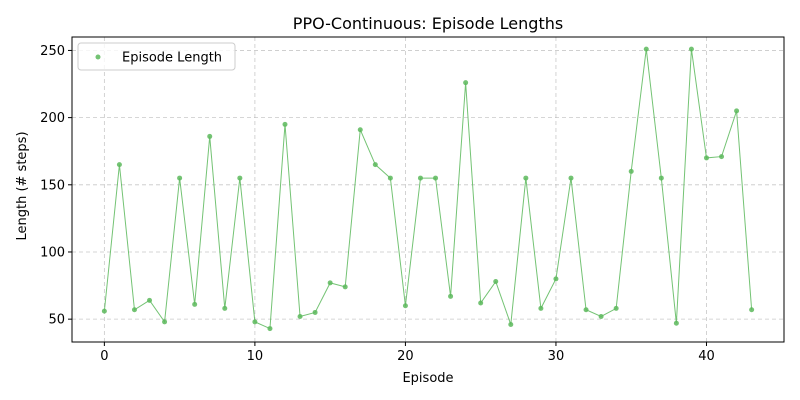  Describe the element at coordinates (56, 320) in the screenshot. I see `y-tick-label: 50` at that location.